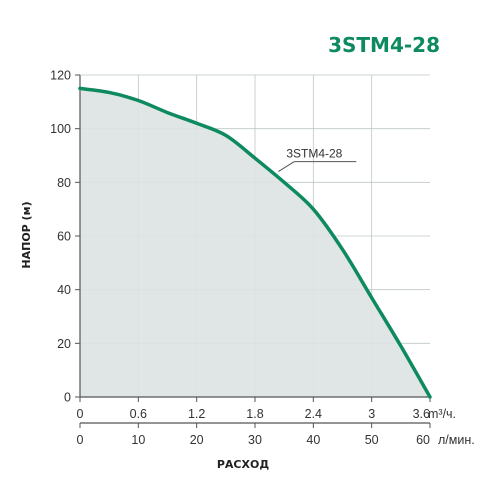 The height and width of the screenshot is (492, 500). Describe the element at coordinates (456, 440) in the screenshot. I see `x-unit-secondary: л/мин.` at that location.